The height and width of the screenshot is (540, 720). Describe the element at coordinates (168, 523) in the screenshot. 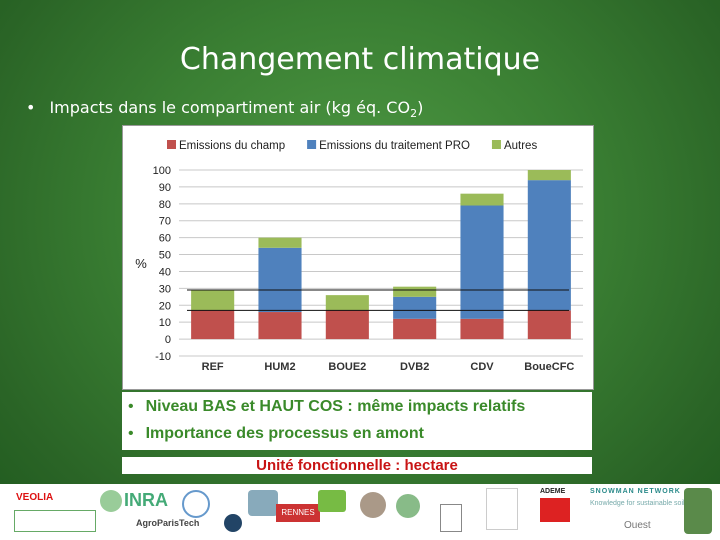

I see `agroparistech-logo: AgroParisTech` at that location.